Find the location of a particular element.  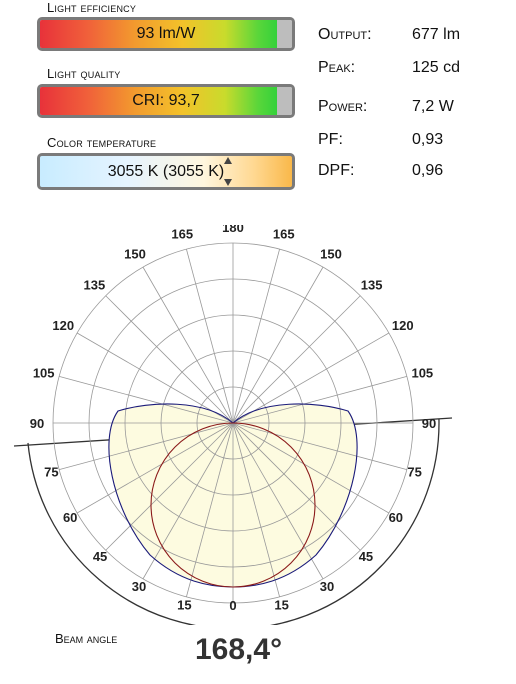

pf-value: 0,93 is located at coordinates (428, 139).